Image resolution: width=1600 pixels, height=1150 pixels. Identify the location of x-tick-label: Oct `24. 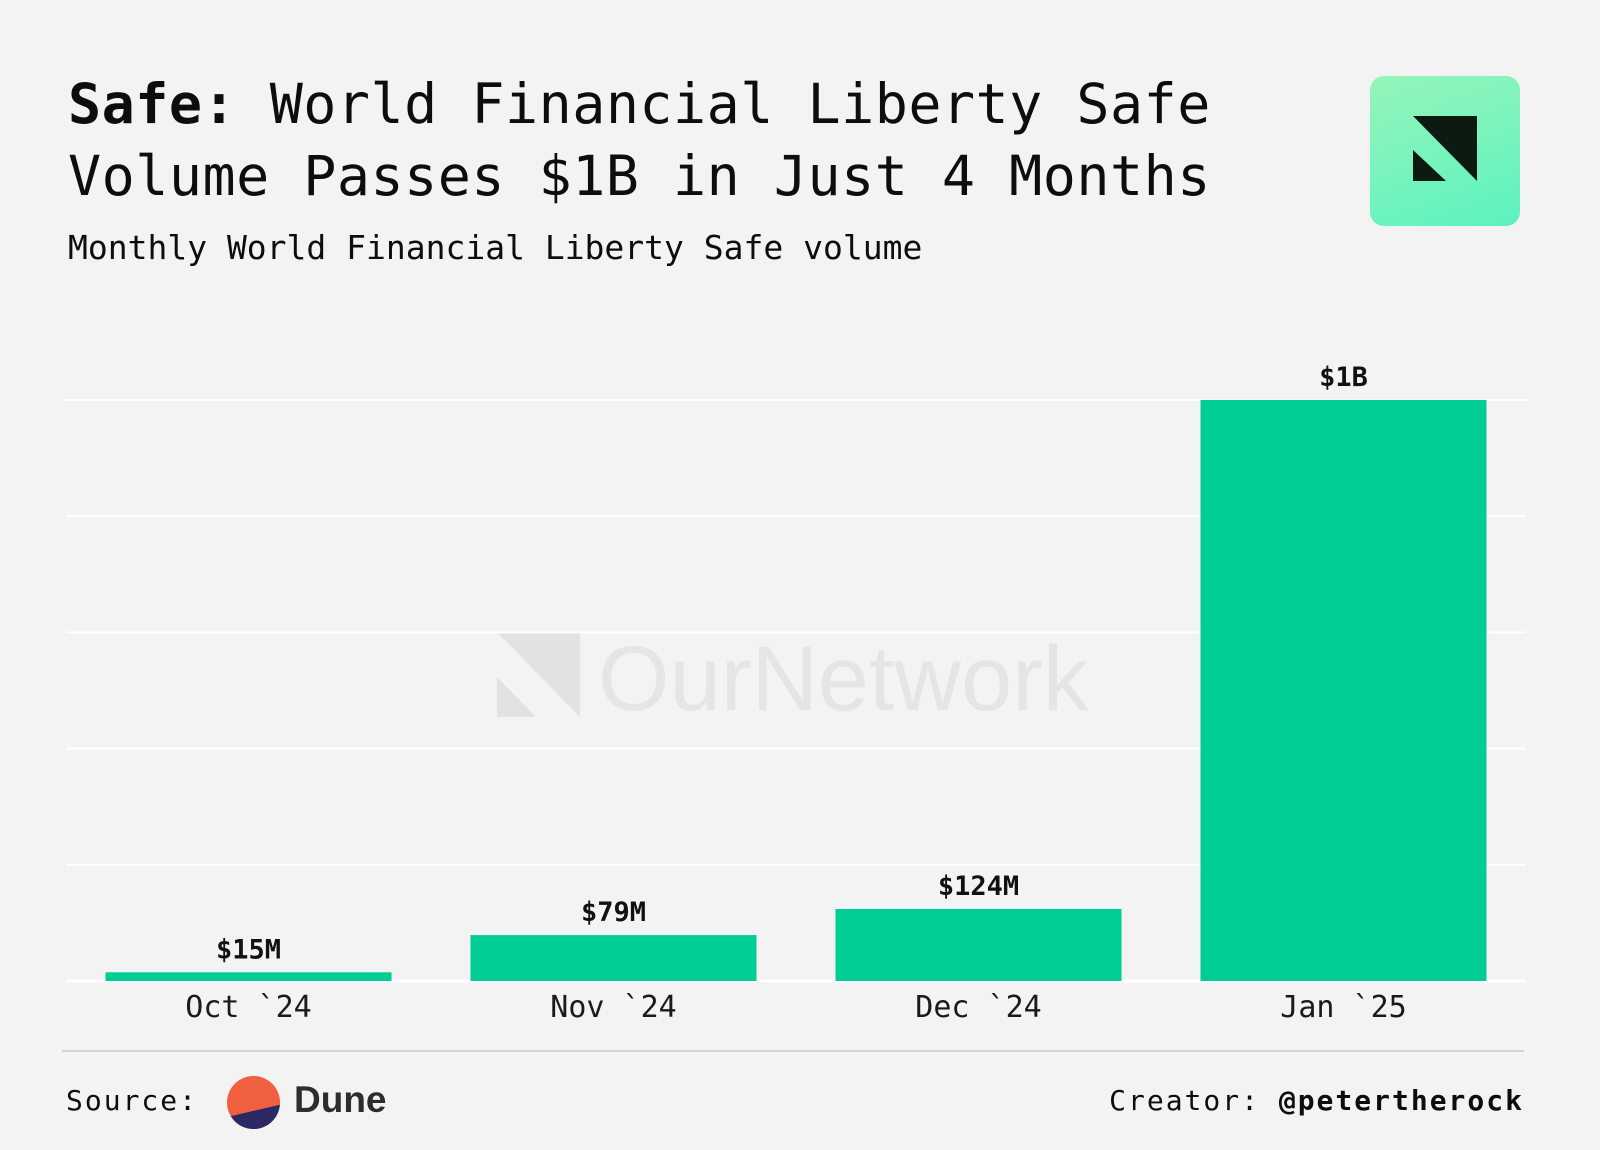
(248, 1007).